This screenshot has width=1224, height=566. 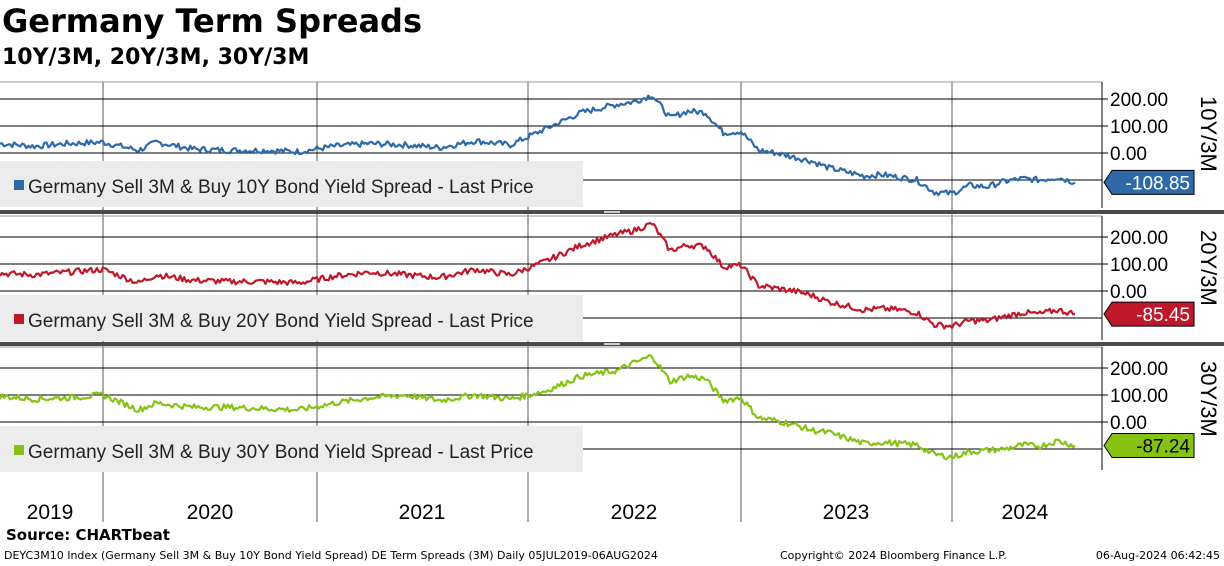 I want to click on x-tick-label: 2021, so click(x=422, y=512).